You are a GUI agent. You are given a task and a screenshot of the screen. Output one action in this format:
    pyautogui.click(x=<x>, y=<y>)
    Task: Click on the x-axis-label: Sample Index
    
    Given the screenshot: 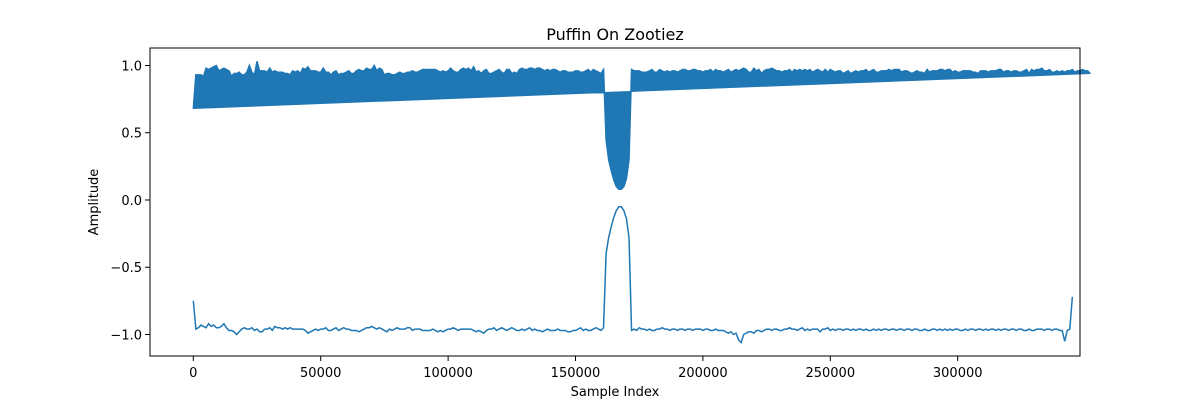 What is the action you would take?
    pyautogui.click(x=615, y=392)
    